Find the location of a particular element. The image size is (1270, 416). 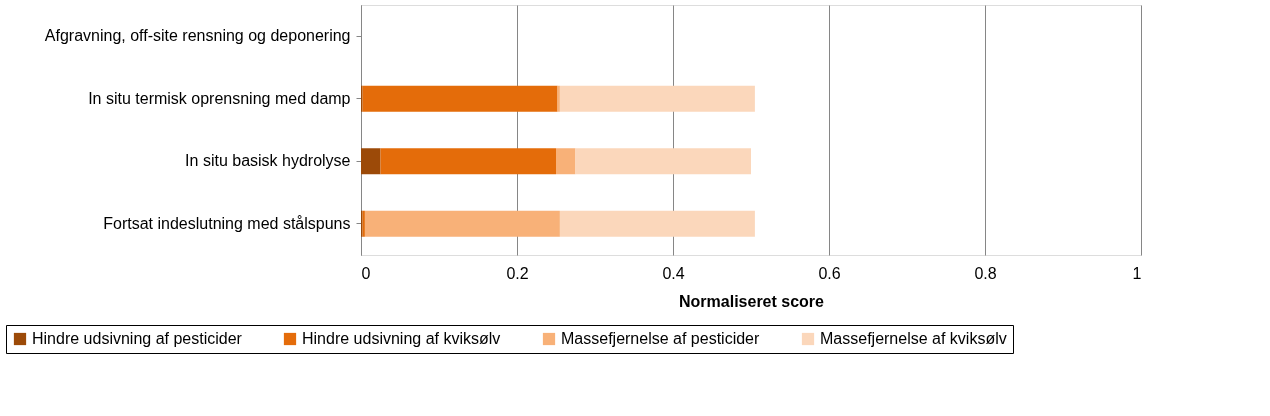

legend-label: Hindre udsivning af pesticider is located at coordinates (137, 338).